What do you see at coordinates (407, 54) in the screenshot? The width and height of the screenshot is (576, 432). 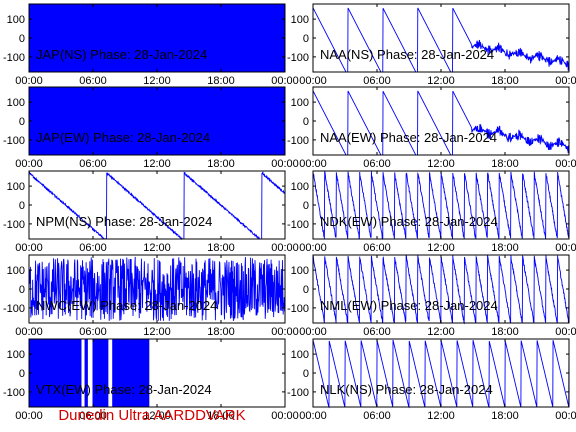 I see `panel-title: NAA(NS) Phase: 28-Jan-2024` at bounding box center [407, 54].